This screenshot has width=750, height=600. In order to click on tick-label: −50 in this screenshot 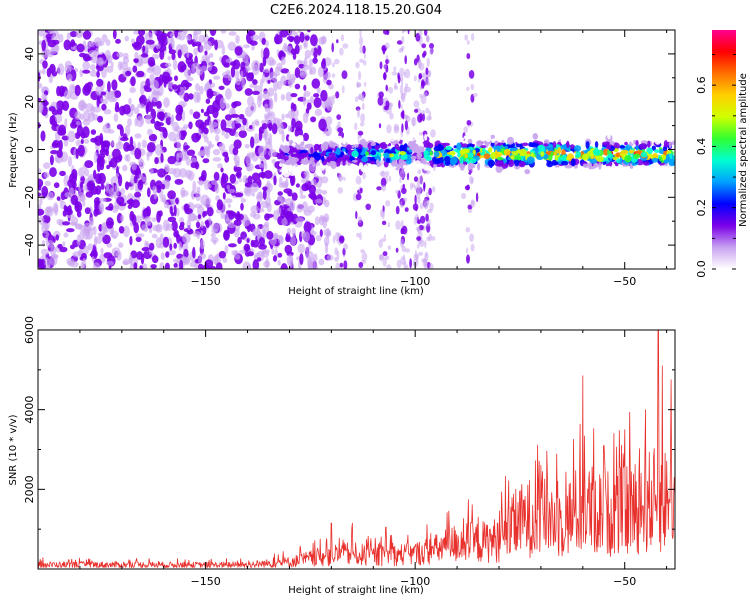, I will do `click(624, 281)`.